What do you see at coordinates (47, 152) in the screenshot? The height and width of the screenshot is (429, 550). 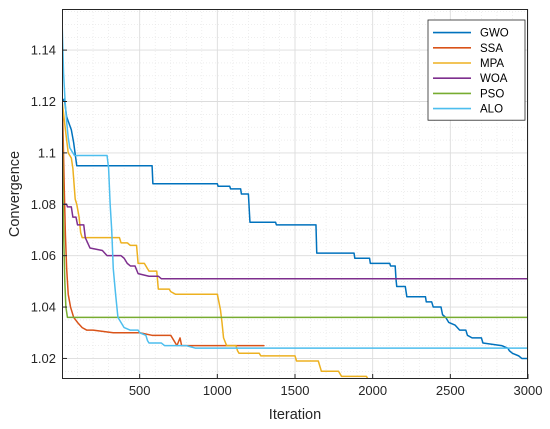 I see `y-tick-label: 1.1` at bounding box center [47, 152].